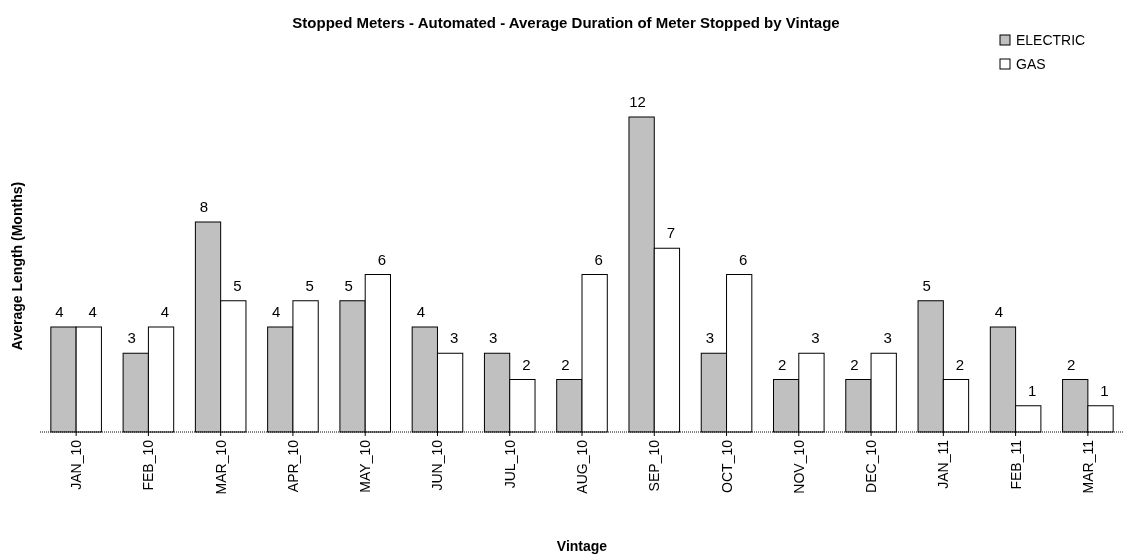 The height and width of the screenshot is (559, 1132). What do you see at coordinates (654, 465) in the screenshot?
I see `x-tick-label: SEP_10` at bounding box center [654, 465].